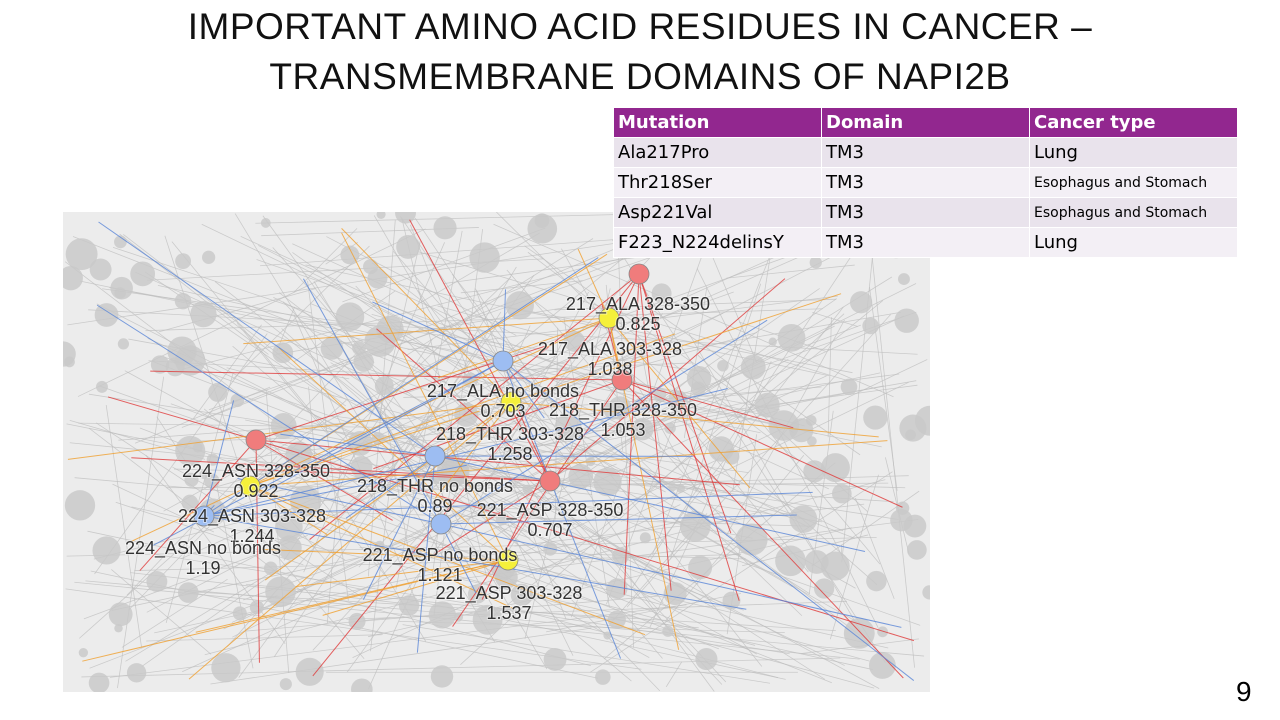  I want to click on node-value: 1.19, so click(202, 568).